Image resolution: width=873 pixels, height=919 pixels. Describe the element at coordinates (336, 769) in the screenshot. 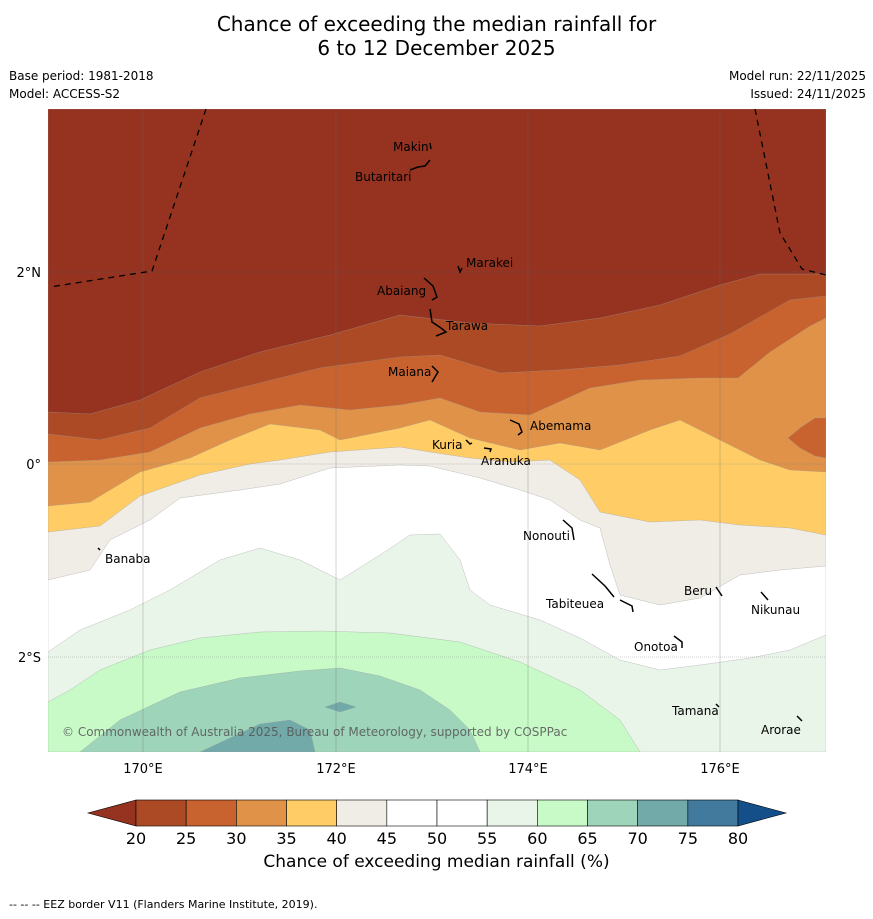

I see `lon-tick-label: 172°E` at that location.